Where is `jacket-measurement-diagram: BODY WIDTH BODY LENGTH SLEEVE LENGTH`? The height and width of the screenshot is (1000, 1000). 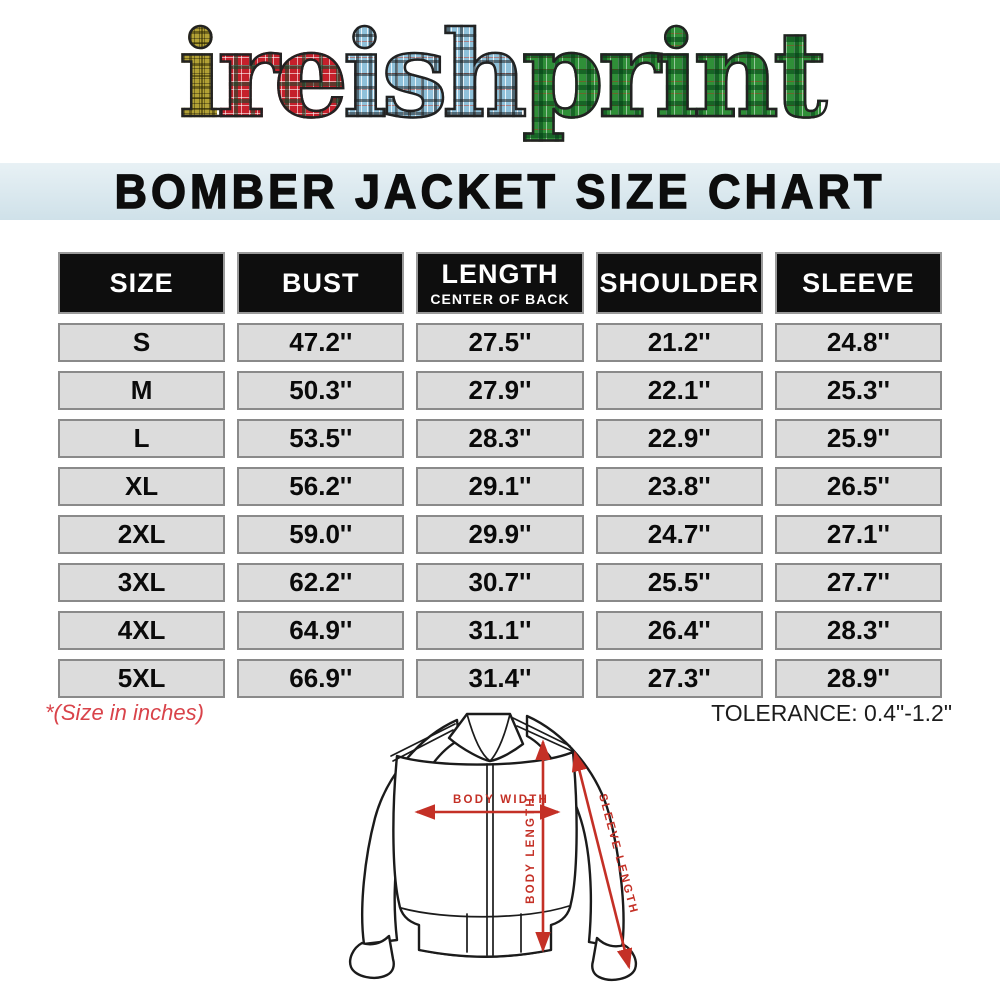
jacket-measurement-diagram: BODY WIDTH BODY LENGTH SLEEVE LENGTH is located at coordinates (494, 846).